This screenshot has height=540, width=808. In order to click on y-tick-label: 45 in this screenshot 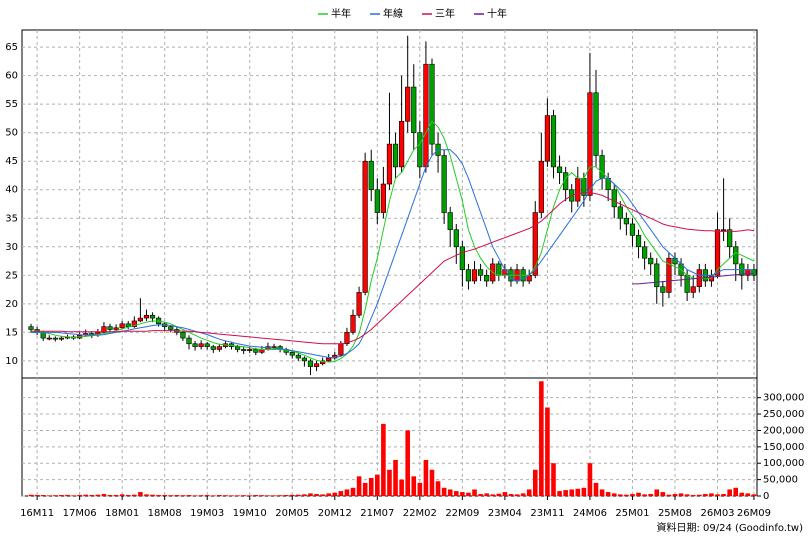, I will do `click(11, 161)`.